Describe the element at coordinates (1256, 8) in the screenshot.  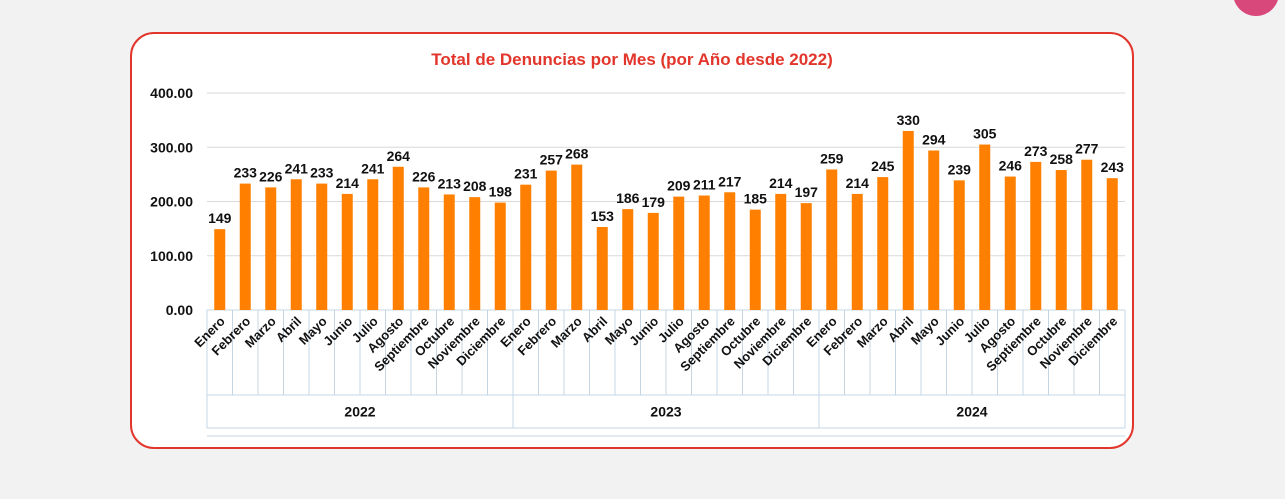
I see `floating-action-button` at that location.